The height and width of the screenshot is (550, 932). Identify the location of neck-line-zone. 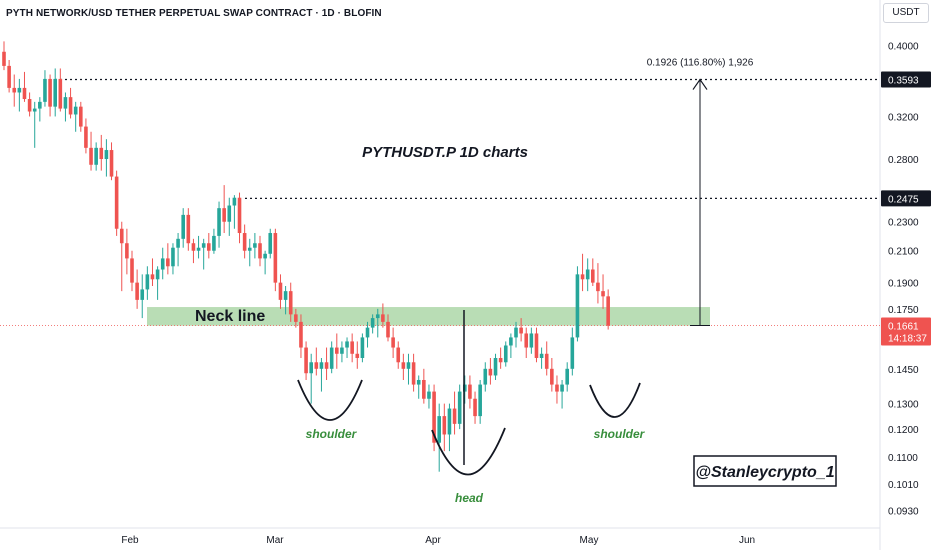
(428, 316).